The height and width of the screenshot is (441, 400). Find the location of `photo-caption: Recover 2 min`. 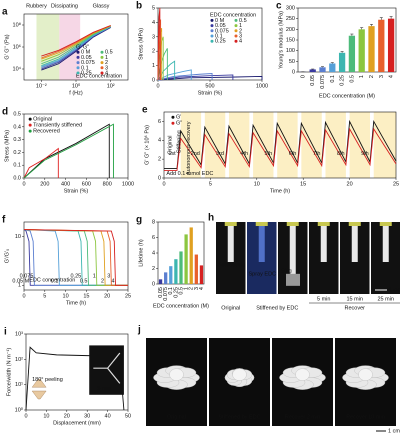

photo-caption: Recover 2 min is located at coordinates (302, 417).